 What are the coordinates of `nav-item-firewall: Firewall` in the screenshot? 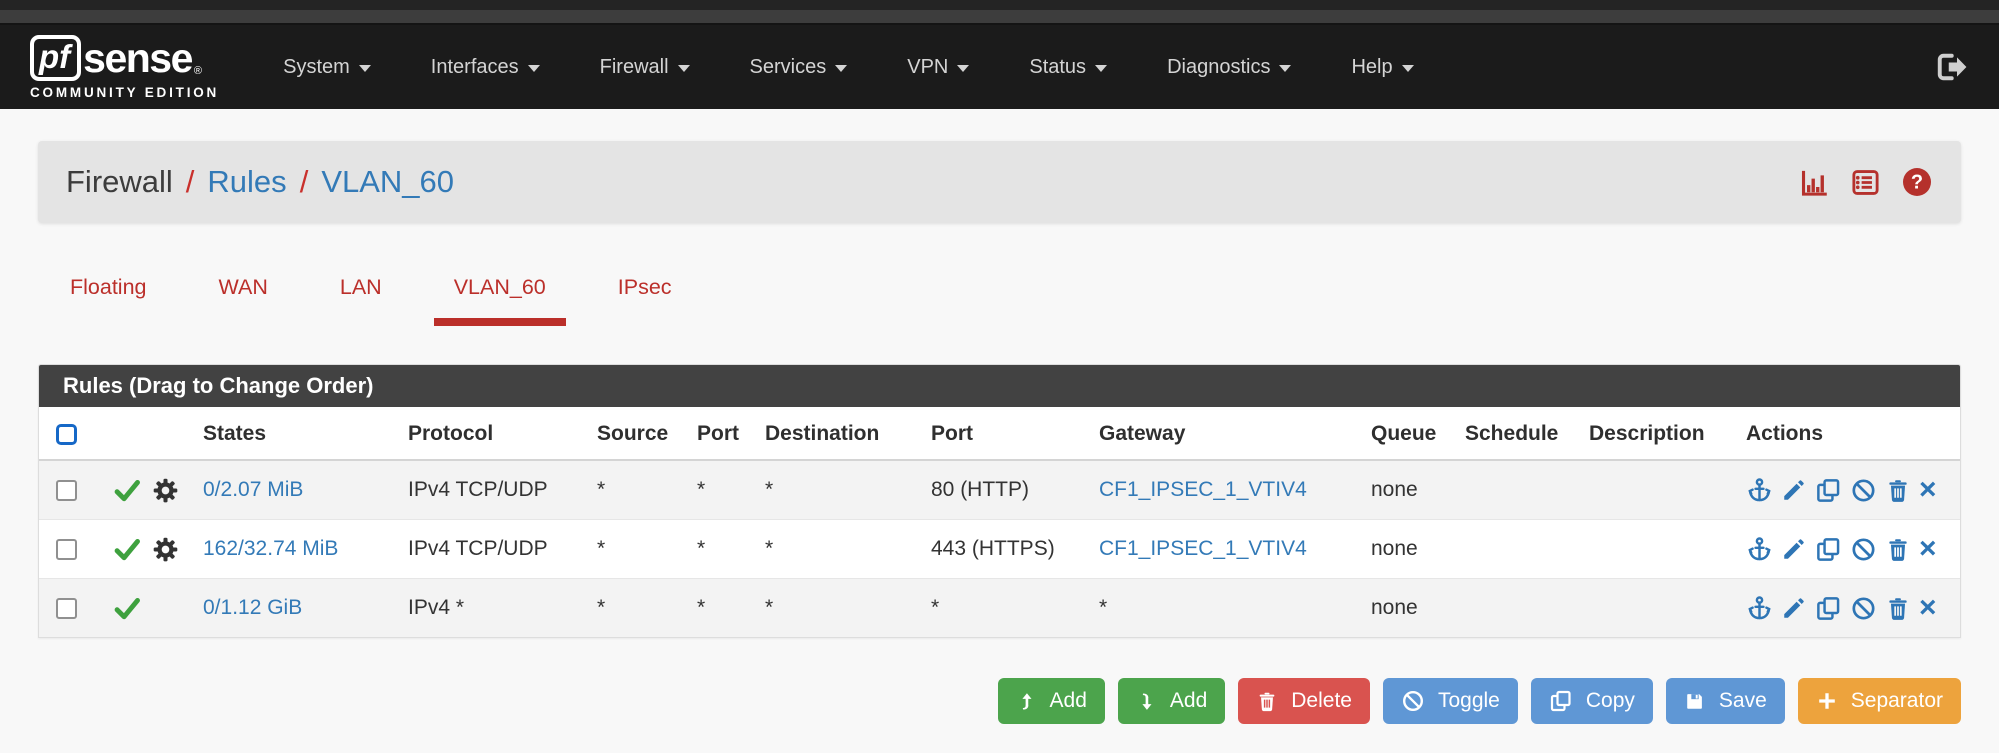 It's located at (645, 67).